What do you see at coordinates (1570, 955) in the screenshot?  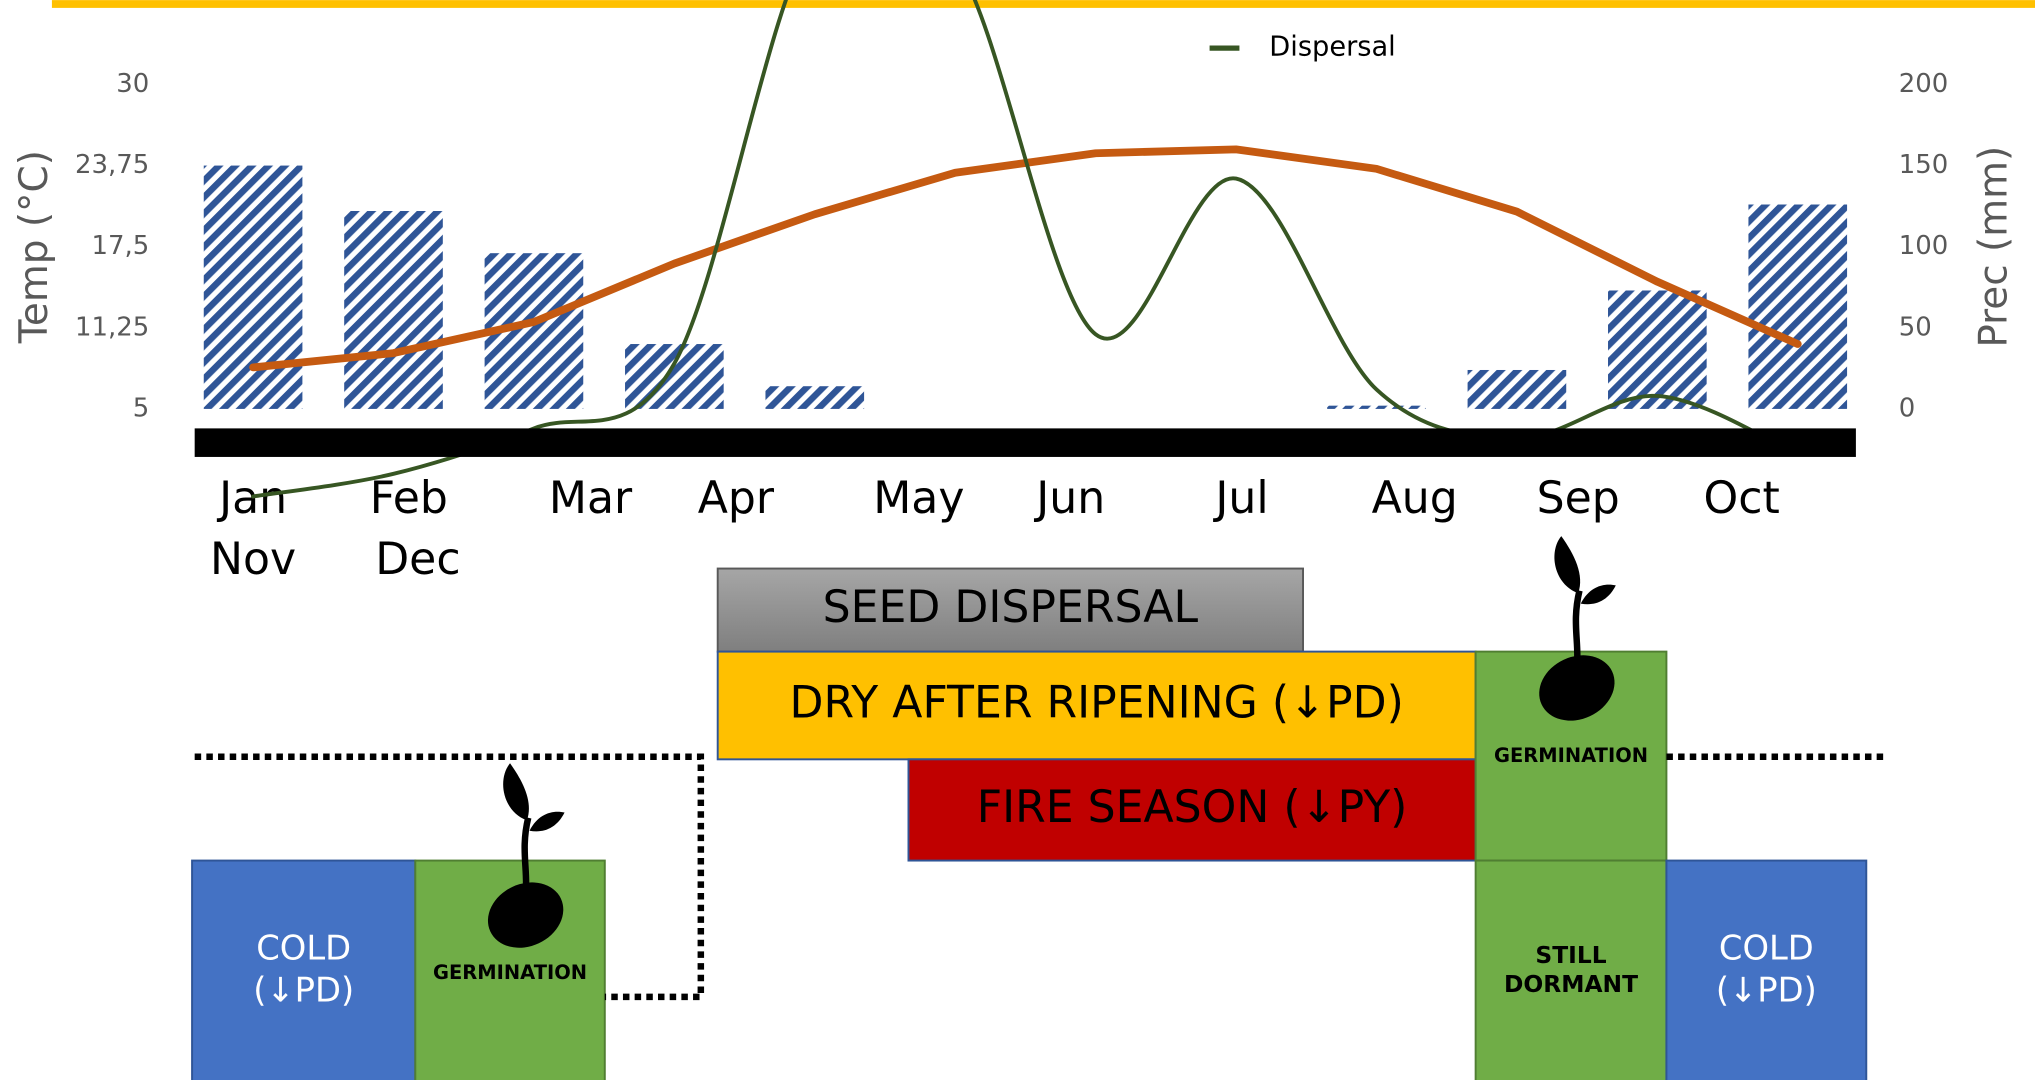 I see `box-label: STILL` at bounding box center [1570, 955].